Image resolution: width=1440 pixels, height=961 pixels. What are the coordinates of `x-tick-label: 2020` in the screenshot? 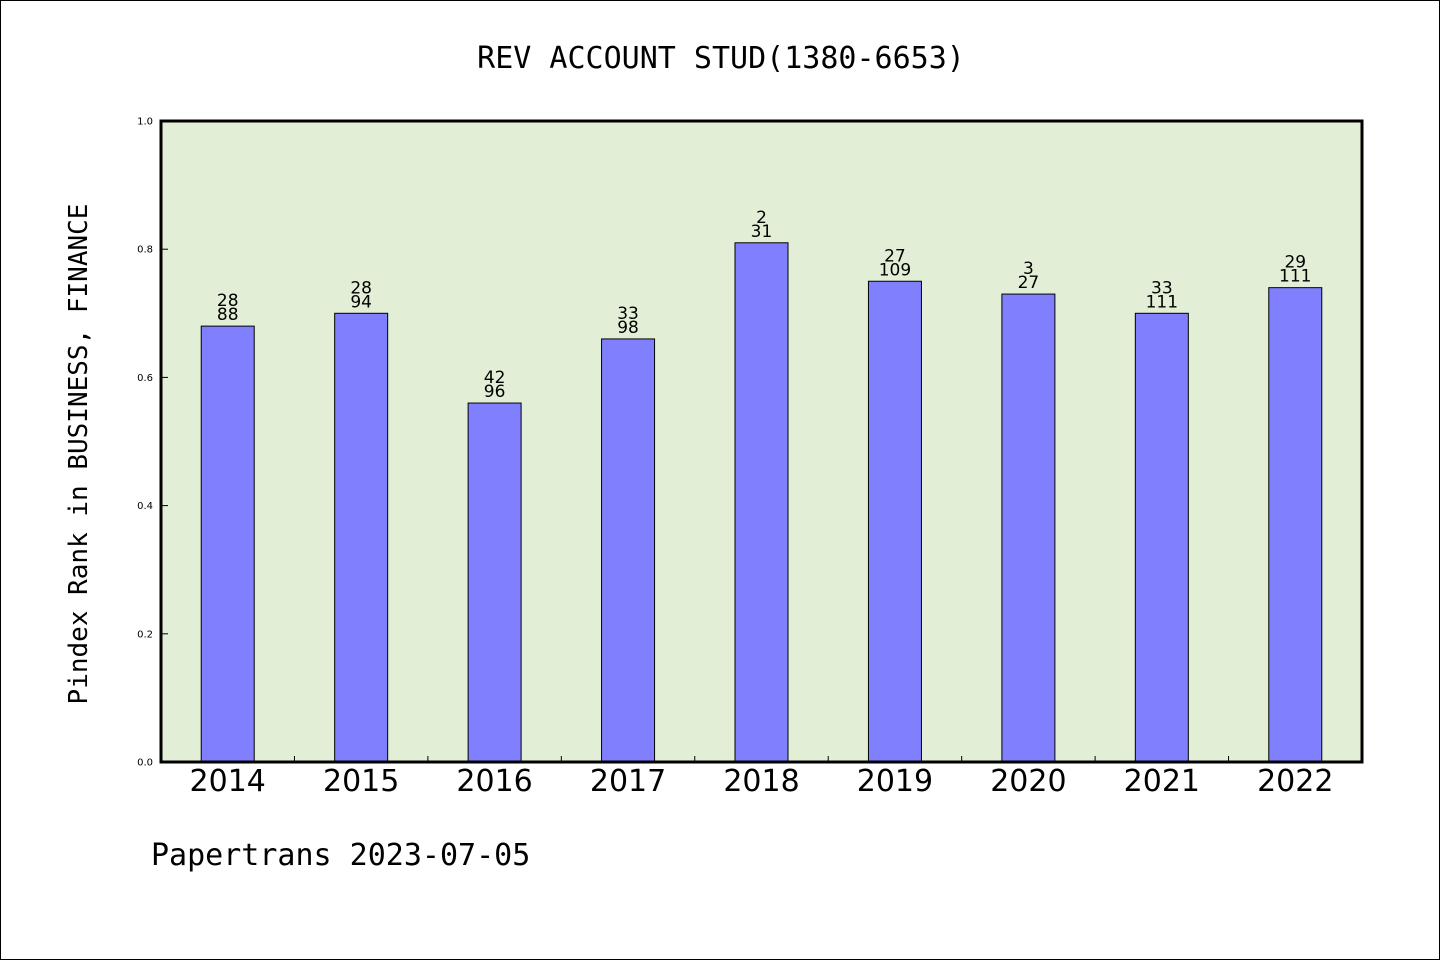 It's located at (1028, 781).